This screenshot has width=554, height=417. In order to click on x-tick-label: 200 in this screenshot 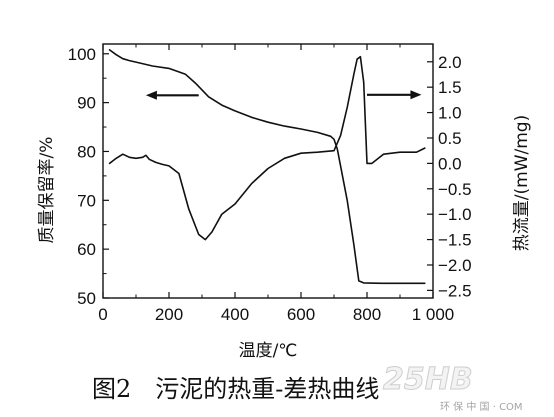, I will do `click(169, 314)`.